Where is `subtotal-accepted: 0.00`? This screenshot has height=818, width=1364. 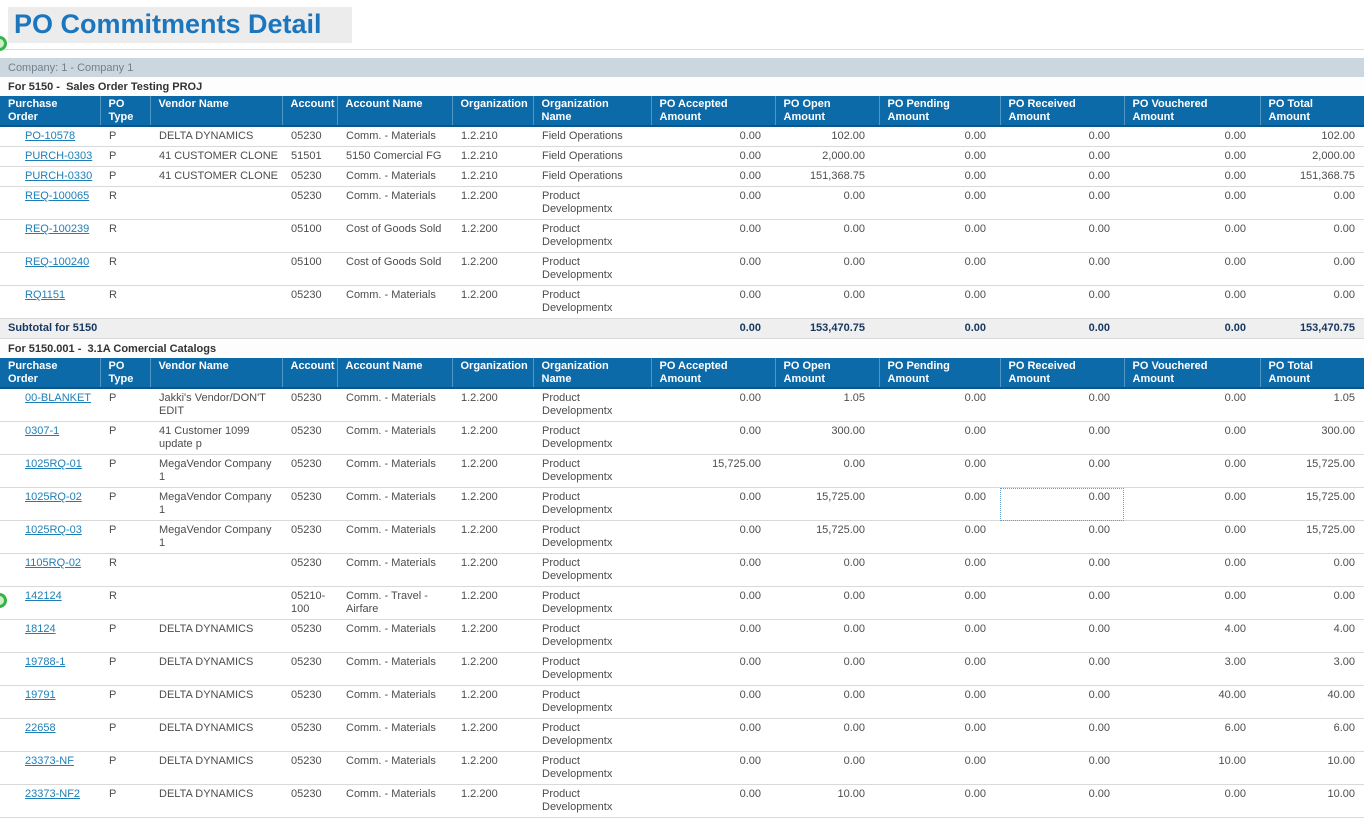
subtotal-accepted: 0.00 is located at coordinates (713, 328).